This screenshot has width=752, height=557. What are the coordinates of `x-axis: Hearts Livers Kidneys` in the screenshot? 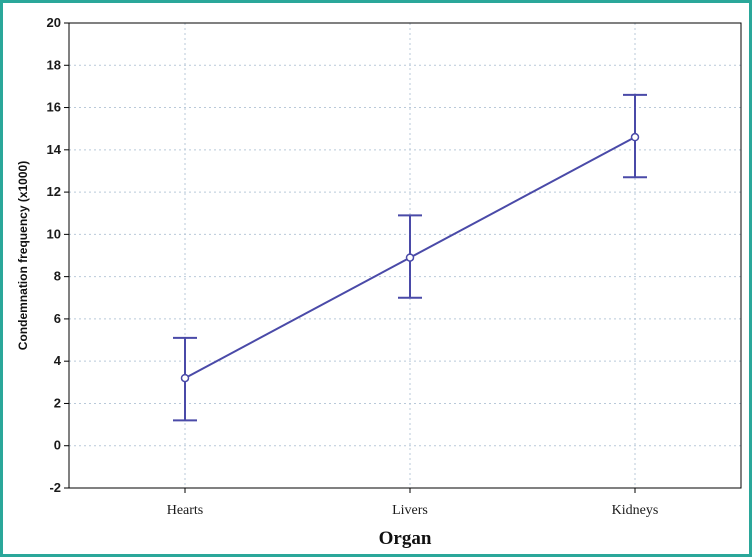 It's located at (413, 503).